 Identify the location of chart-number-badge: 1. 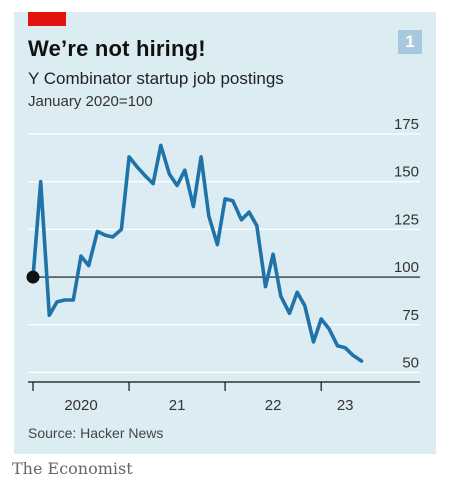
(410, 42).